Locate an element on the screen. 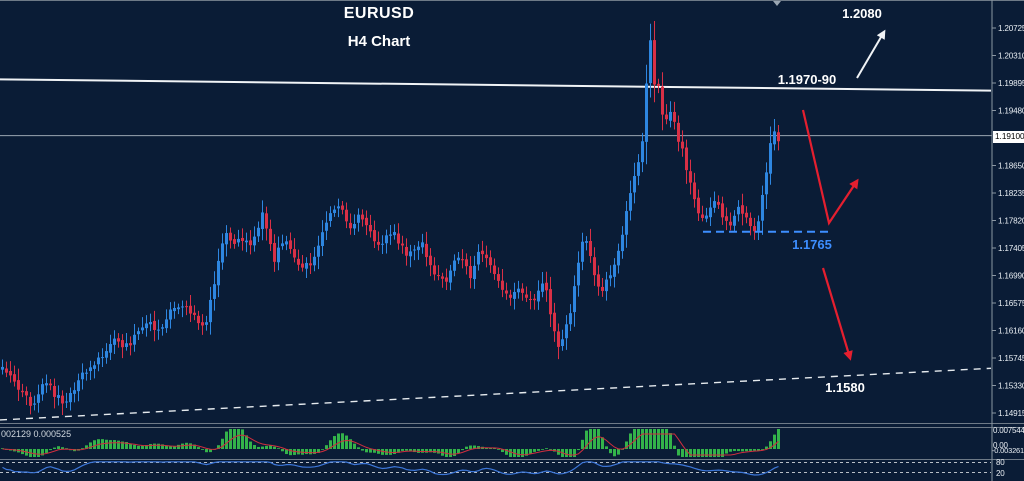  oscillator-indicator-panel is located at coordinates (495, 468).